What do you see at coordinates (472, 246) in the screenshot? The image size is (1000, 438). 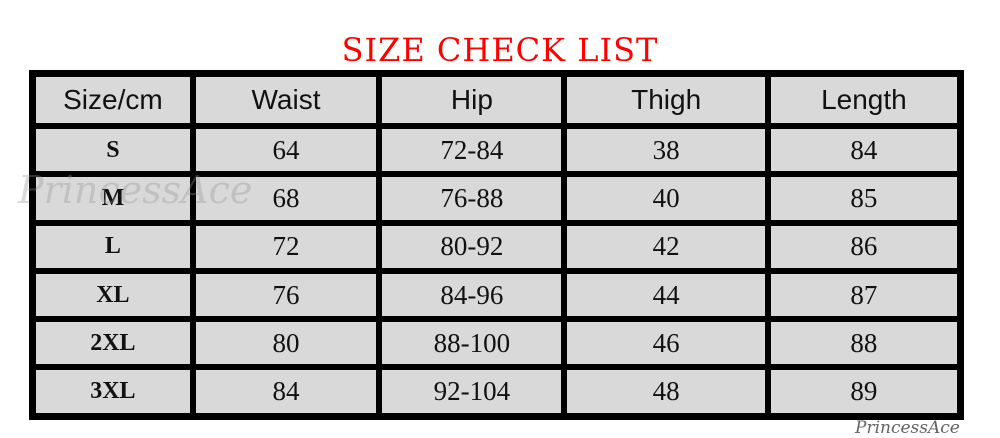 I see `cell-hip: 80-92` at bounding box center [472, 246].